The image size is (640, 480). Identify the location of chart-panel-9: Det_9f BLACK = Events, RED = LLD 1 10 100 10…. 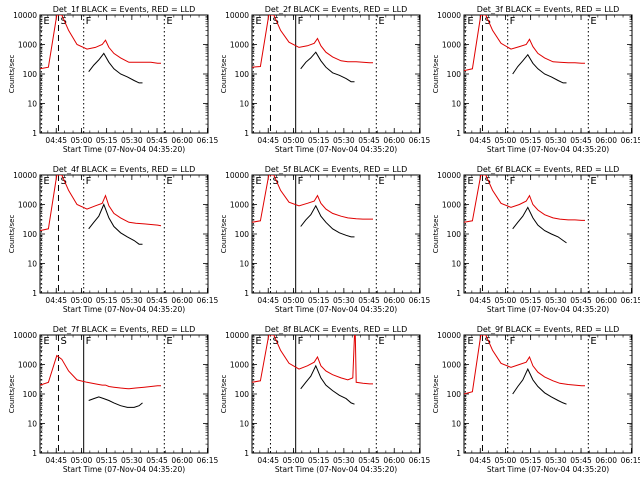
(536, 399).